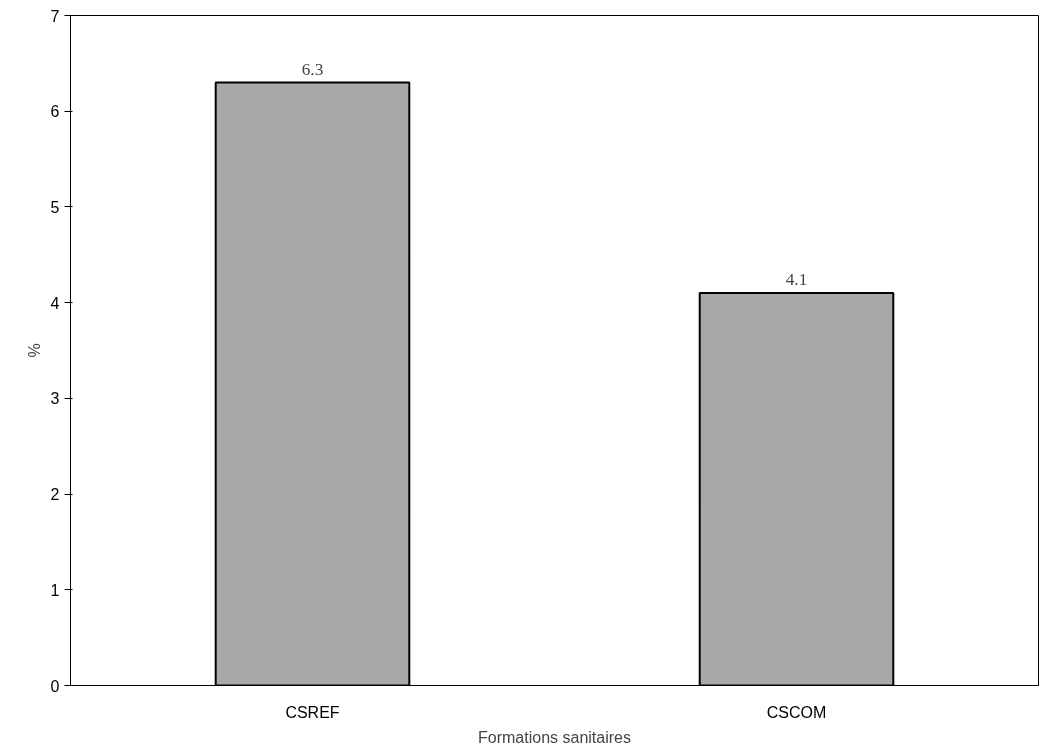 The height and width of the screenshot is (755, 1046). What do you see at coordinates (796, 280) in the screenshot?
I see `data-label: 4.1` at bounding box center [796, 280].